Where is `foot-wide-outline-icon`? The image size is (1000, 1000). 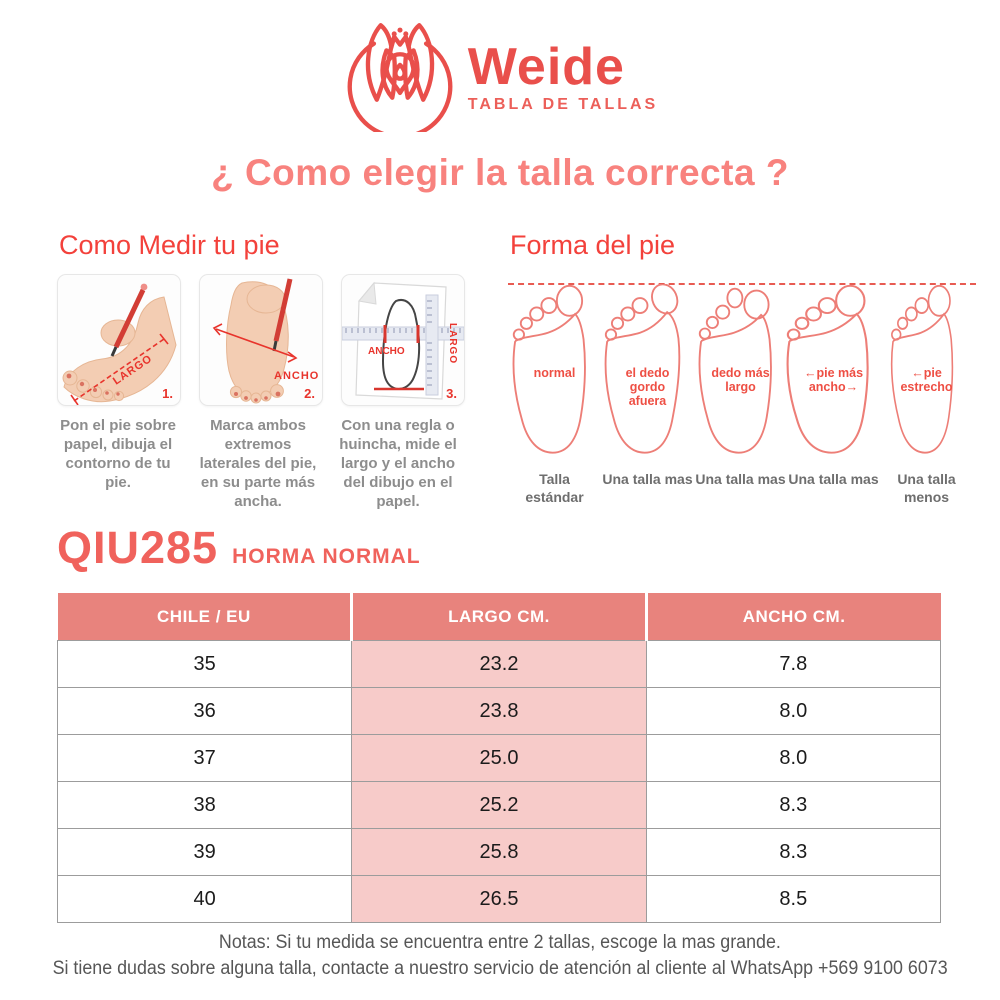
foot-wide-outline-icon is located at coordinates (827, 369).